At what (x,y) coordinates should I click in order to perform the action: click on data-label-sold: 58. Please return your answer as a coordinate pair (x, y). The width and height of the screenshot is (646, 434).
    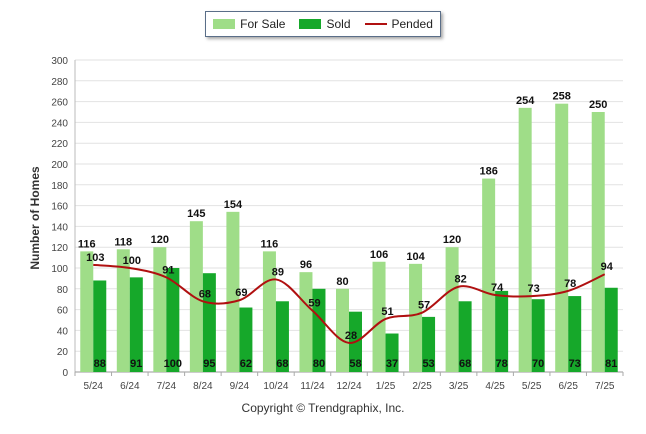
    Looking at the image, I should click on (355, 364).